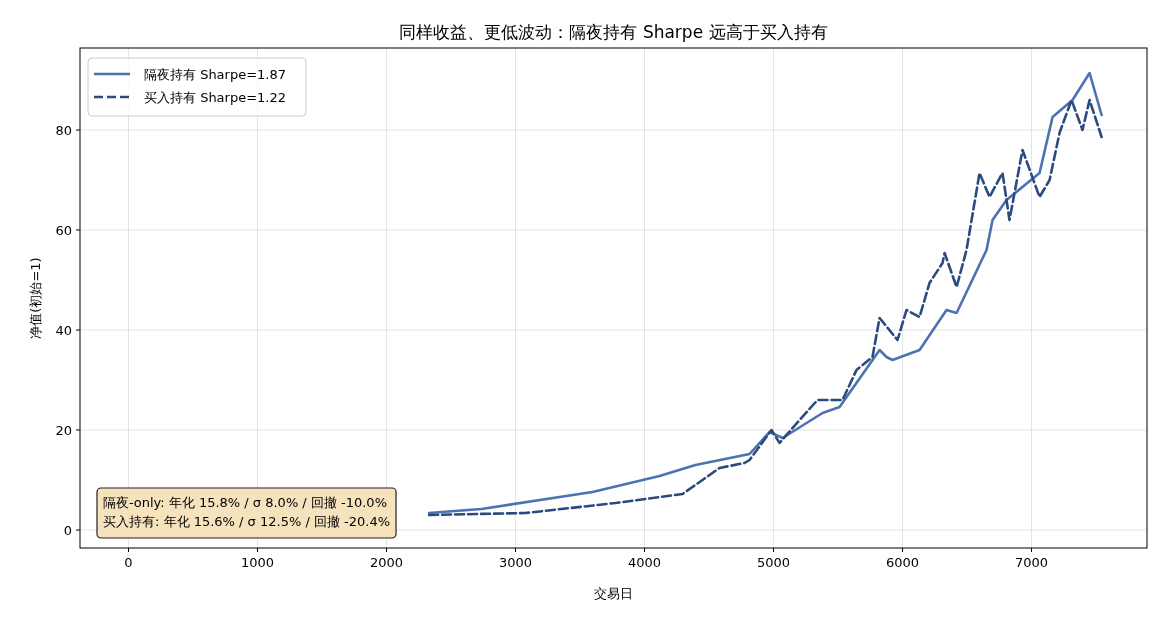  What do you see at coordinates (773, 562) in the screenshot?
I see `x-tick-label: 5000` at bounding box center [773, 562].